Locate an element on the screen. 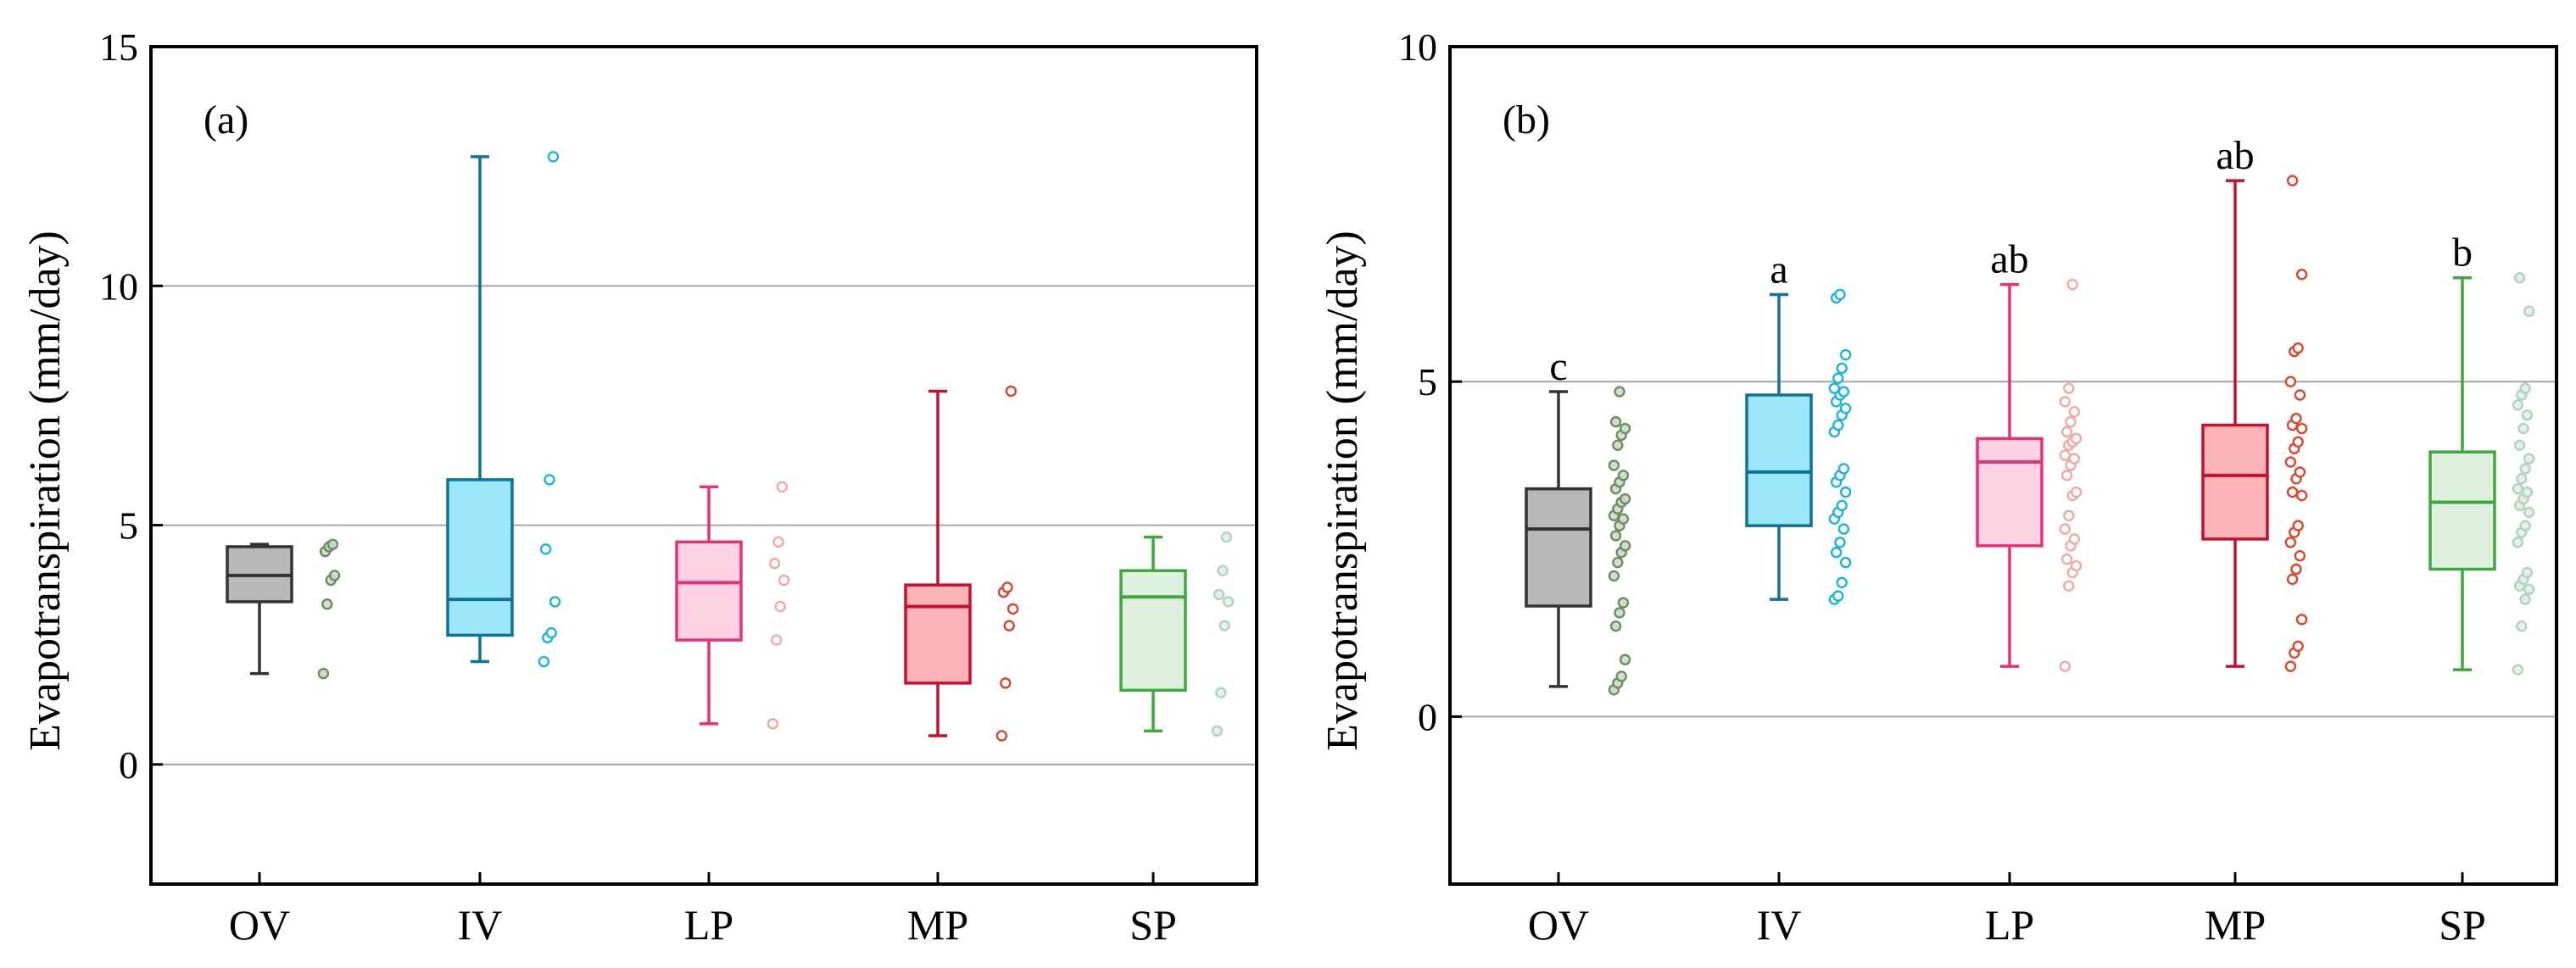 The width and height of the screenshot is (2576, 968). y-tick-label: 10 is located at coordinates (118, 286).